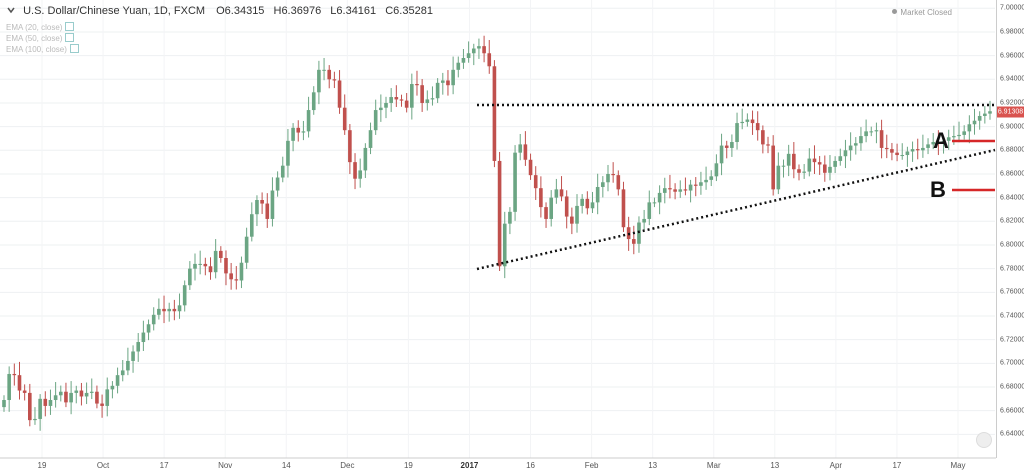 The image size is (1024, 474). Describe the element at coordinates (1012, 245) in the screenshot. I see `price-tick-label: 6.80000` at that location.